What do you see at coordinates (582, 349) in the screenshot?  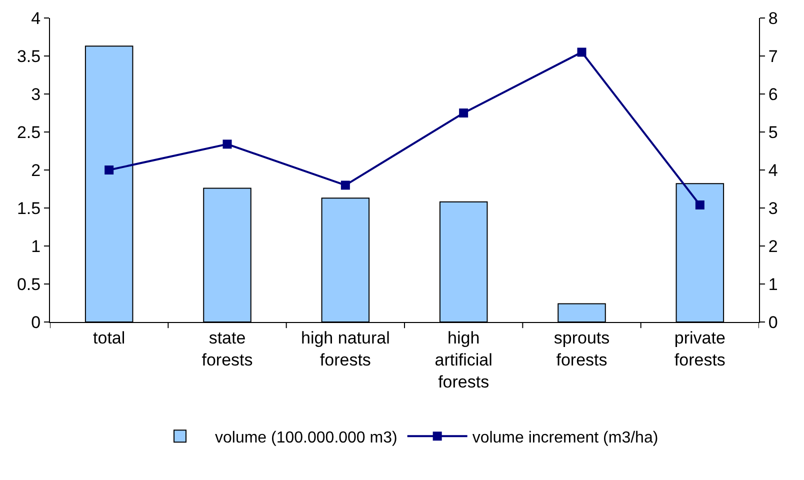 I see `x-tick-label: sprouts forests` at bounding box center [582, 349].